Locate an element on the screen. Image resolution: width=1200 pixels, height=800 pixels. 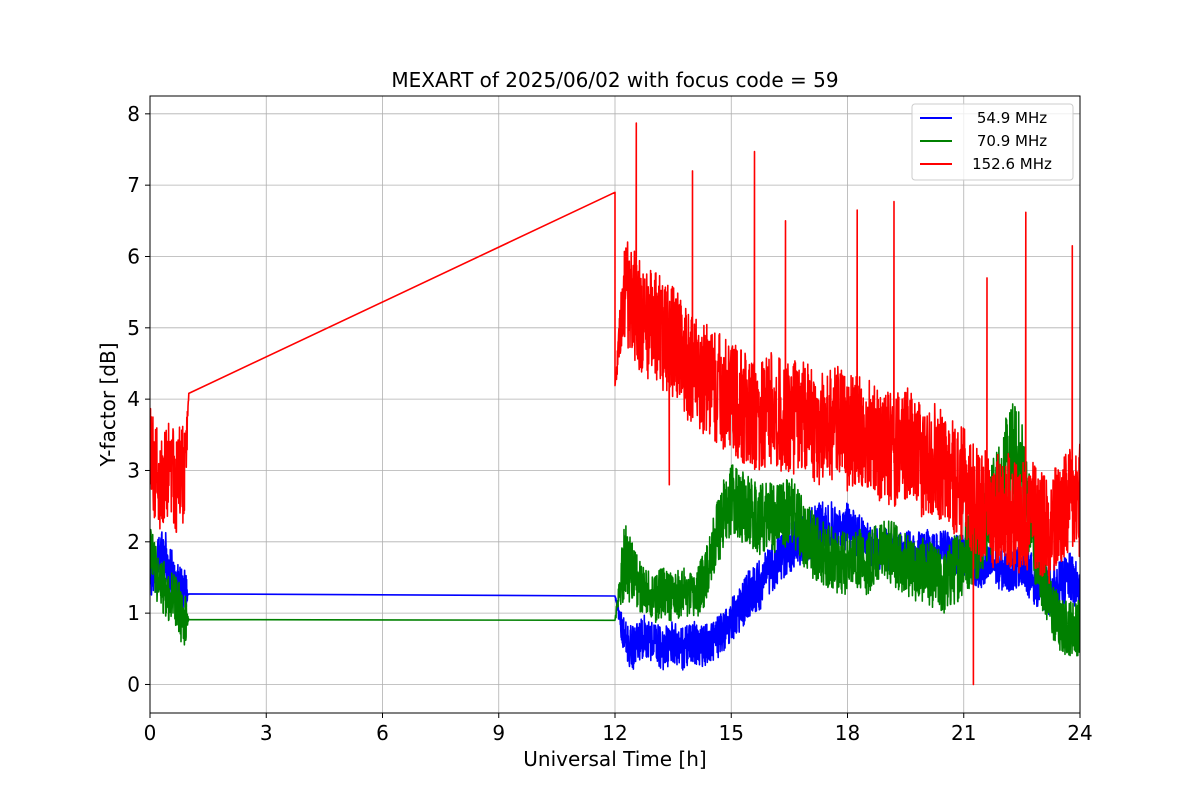
x-tick-label: 18 is located at coordinates (847, 733).